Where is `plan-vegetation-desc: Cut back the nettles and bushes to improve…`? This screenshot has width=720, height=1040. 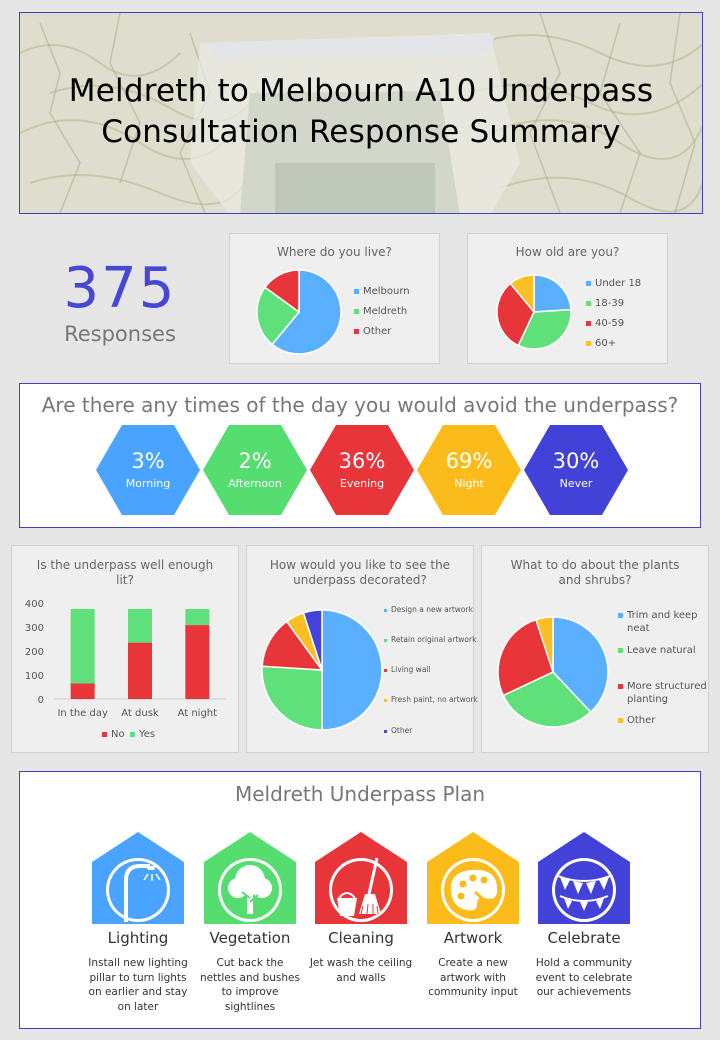
plan-vegetation-desc: Cut back the nettles and bushes to improve… is located at coordinates (249, 985).